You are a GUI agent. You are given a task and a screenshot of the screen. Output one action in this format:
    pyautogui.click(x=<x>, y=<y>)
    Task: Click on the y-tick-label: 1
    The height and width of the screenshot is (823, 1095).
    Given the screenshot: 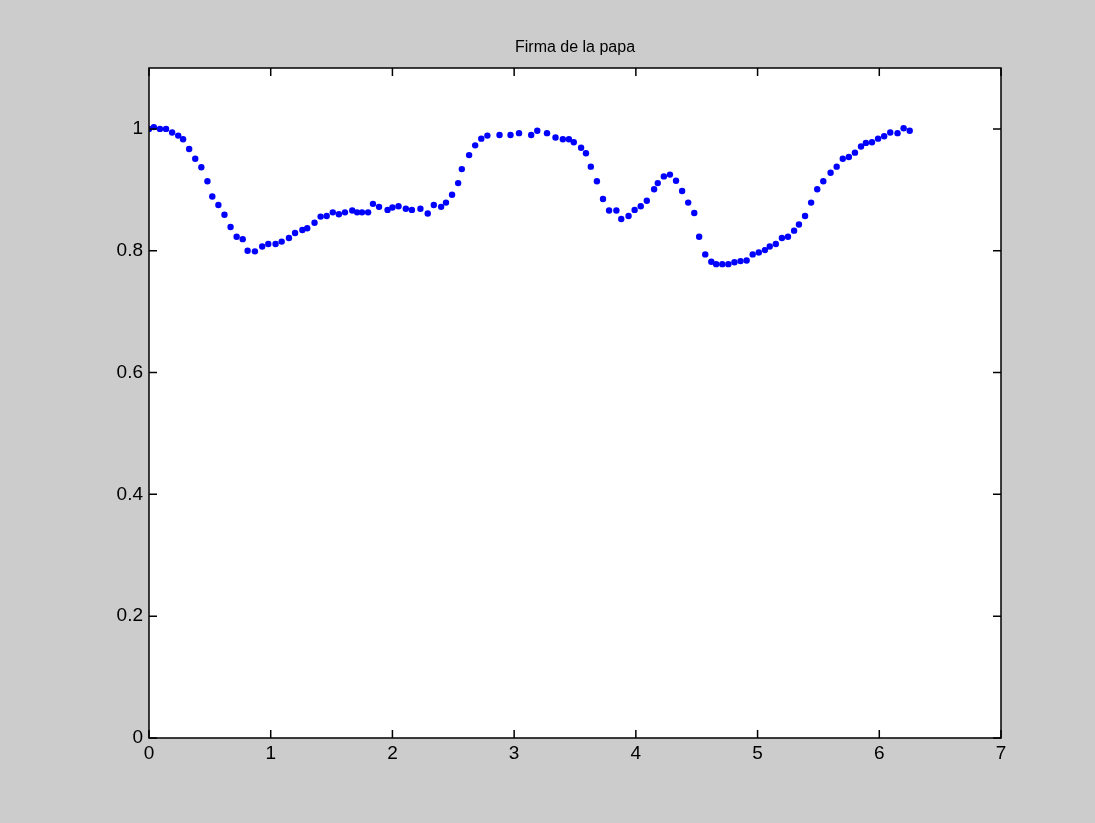 What is the action you would take?
    pyautogui.click(x=137, y=128)
    